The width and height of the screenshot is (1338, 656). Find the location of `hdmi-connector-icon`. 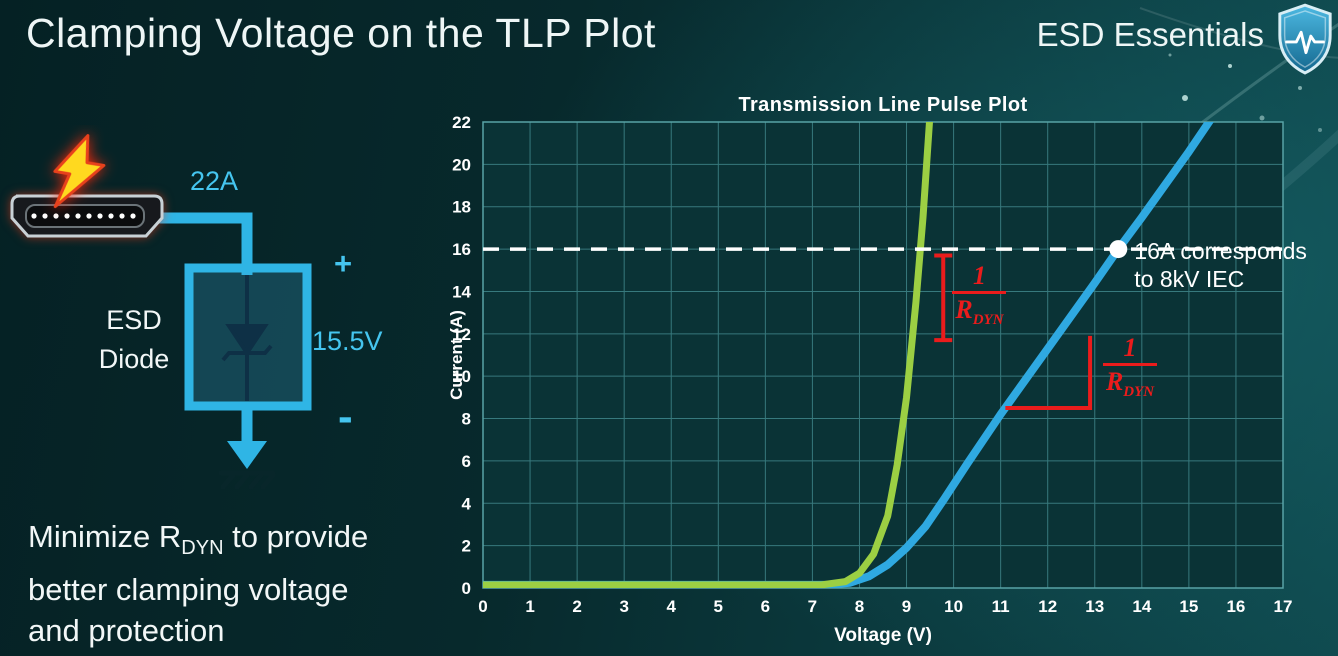

hdmi-connector-icon is located at coordinates (87, 216).